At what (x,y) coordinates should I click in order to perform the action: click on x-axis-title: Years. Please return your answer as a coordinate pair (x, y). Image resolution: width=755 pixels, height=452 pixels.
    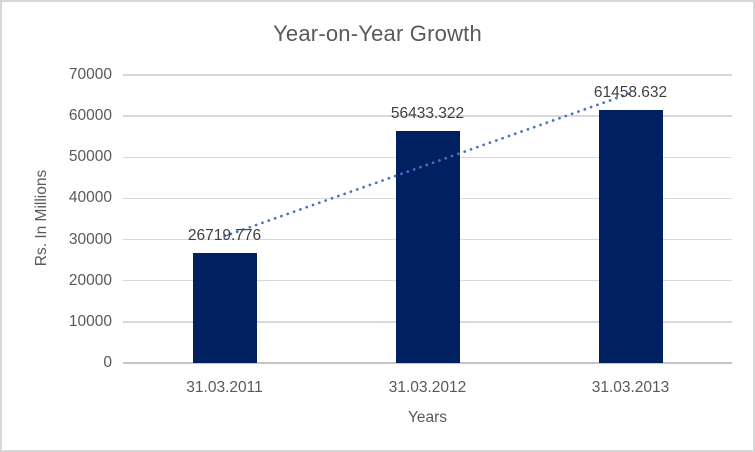
    Looking at the image, I should click on (427, 417).